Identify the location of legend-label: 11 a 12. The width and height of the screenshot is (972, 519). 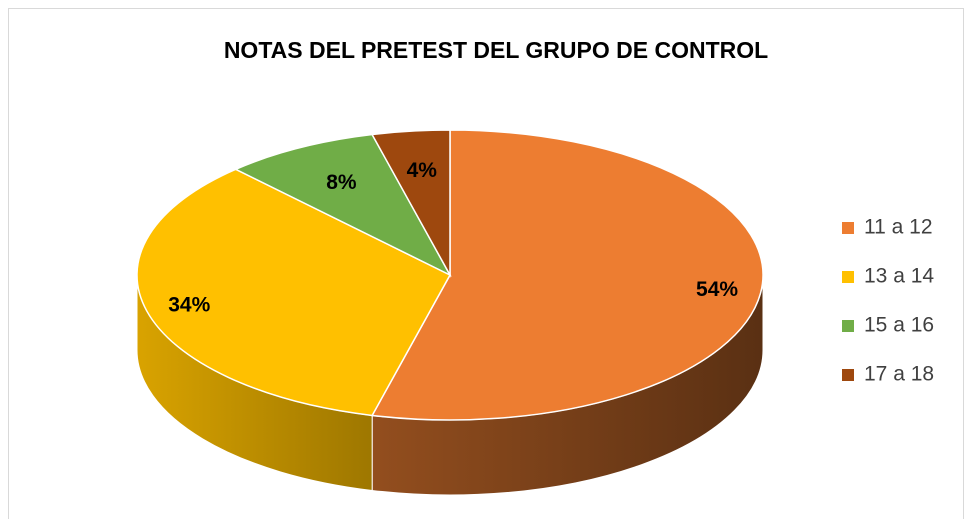
(898, 227).